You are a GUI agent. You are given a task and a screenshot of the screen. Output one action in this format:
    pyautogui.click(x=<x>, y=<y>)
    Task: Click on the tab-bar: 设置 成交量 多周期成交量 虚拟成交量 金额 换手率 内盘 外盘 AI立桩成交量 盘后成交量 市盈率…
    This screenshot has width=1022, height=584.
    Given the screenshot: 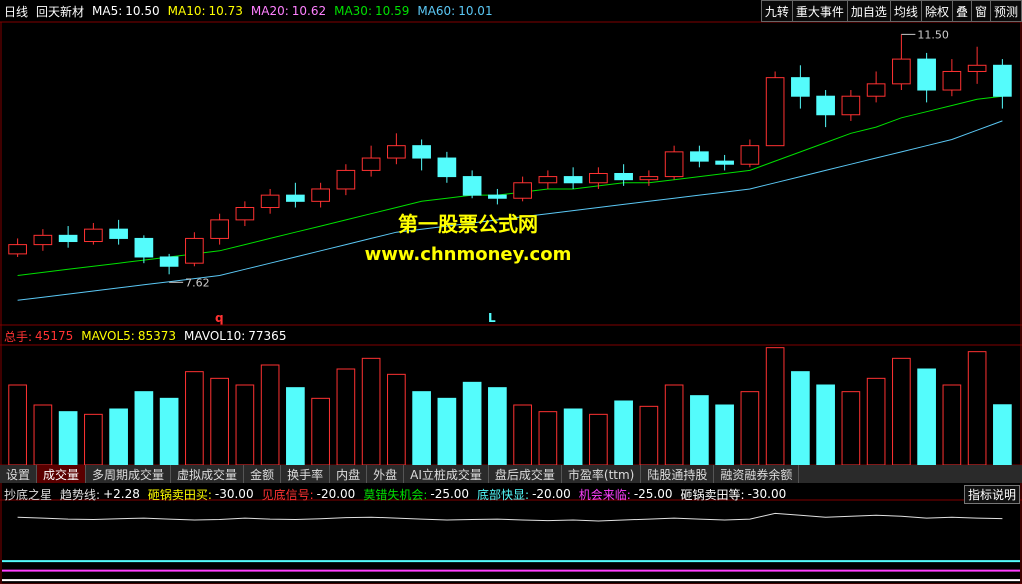 What is the action you would take?
    pyautogui.click(x=511, y=474)
    